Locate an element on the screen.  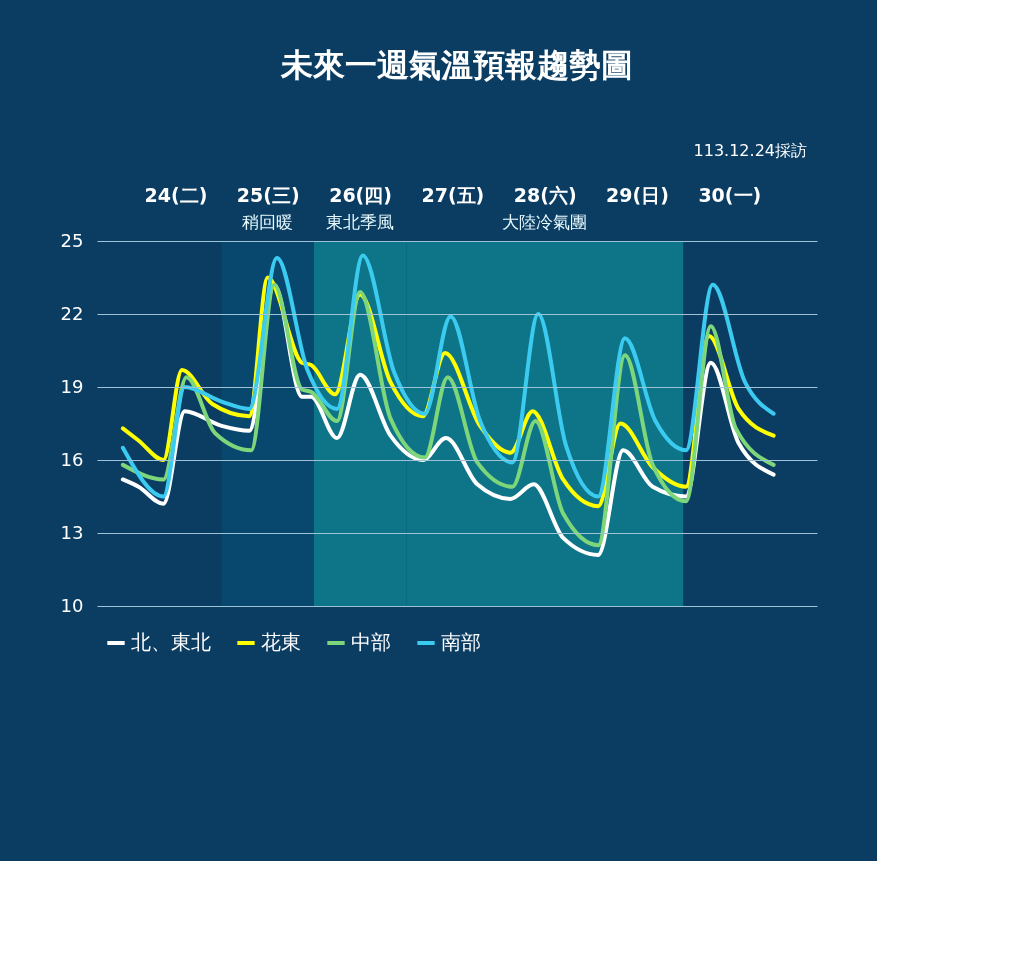
chart-title: 未來一週氣溫預報趨勢圖 is located at coordinates (456, 65).